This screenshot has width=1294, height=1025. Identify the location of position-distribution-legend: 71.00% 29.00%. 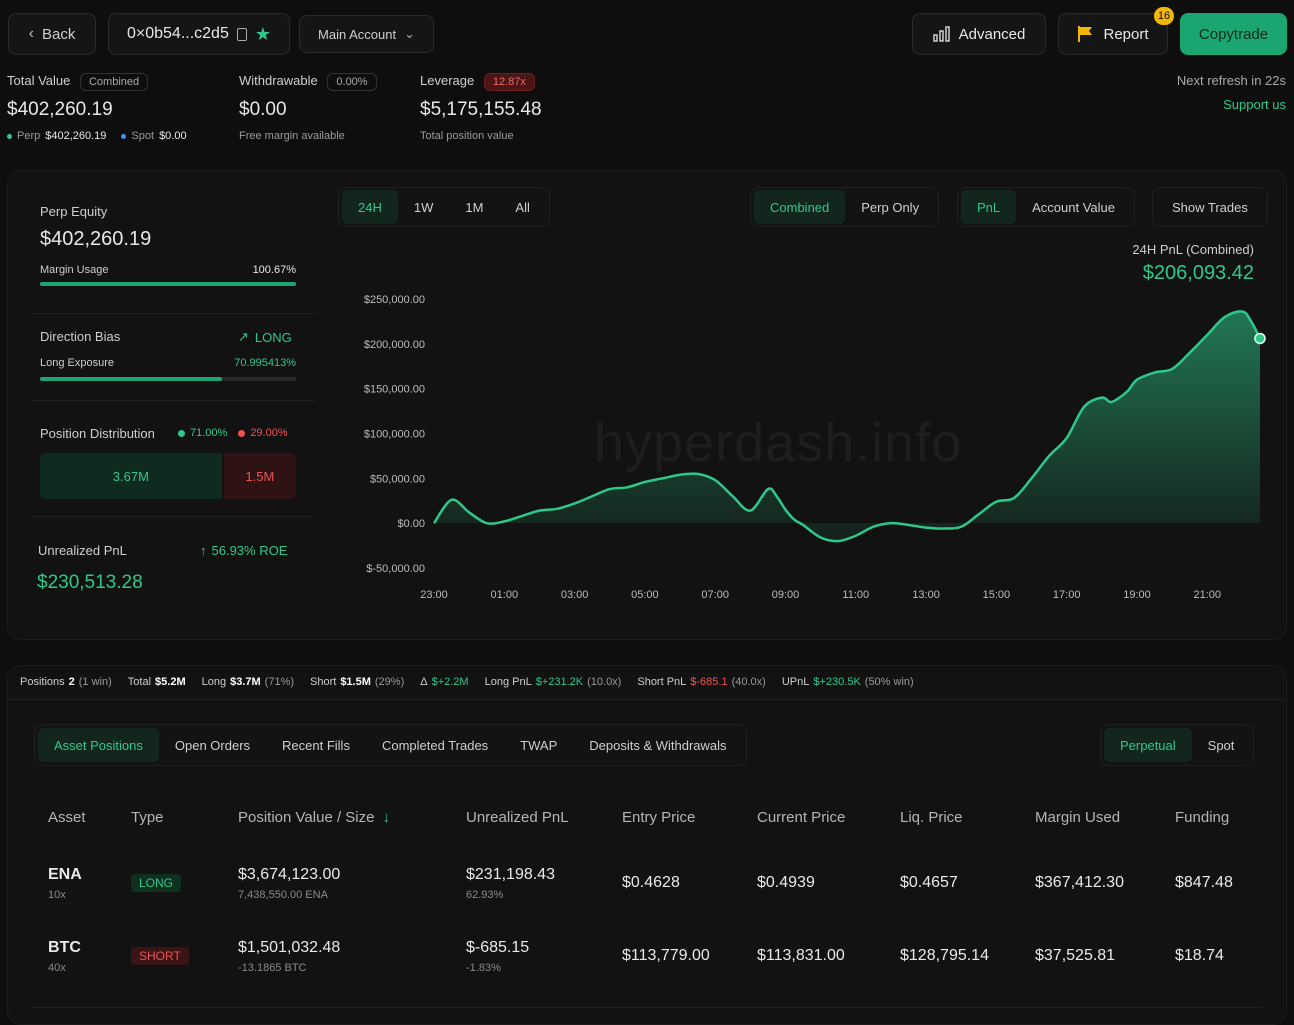
(233, 433).